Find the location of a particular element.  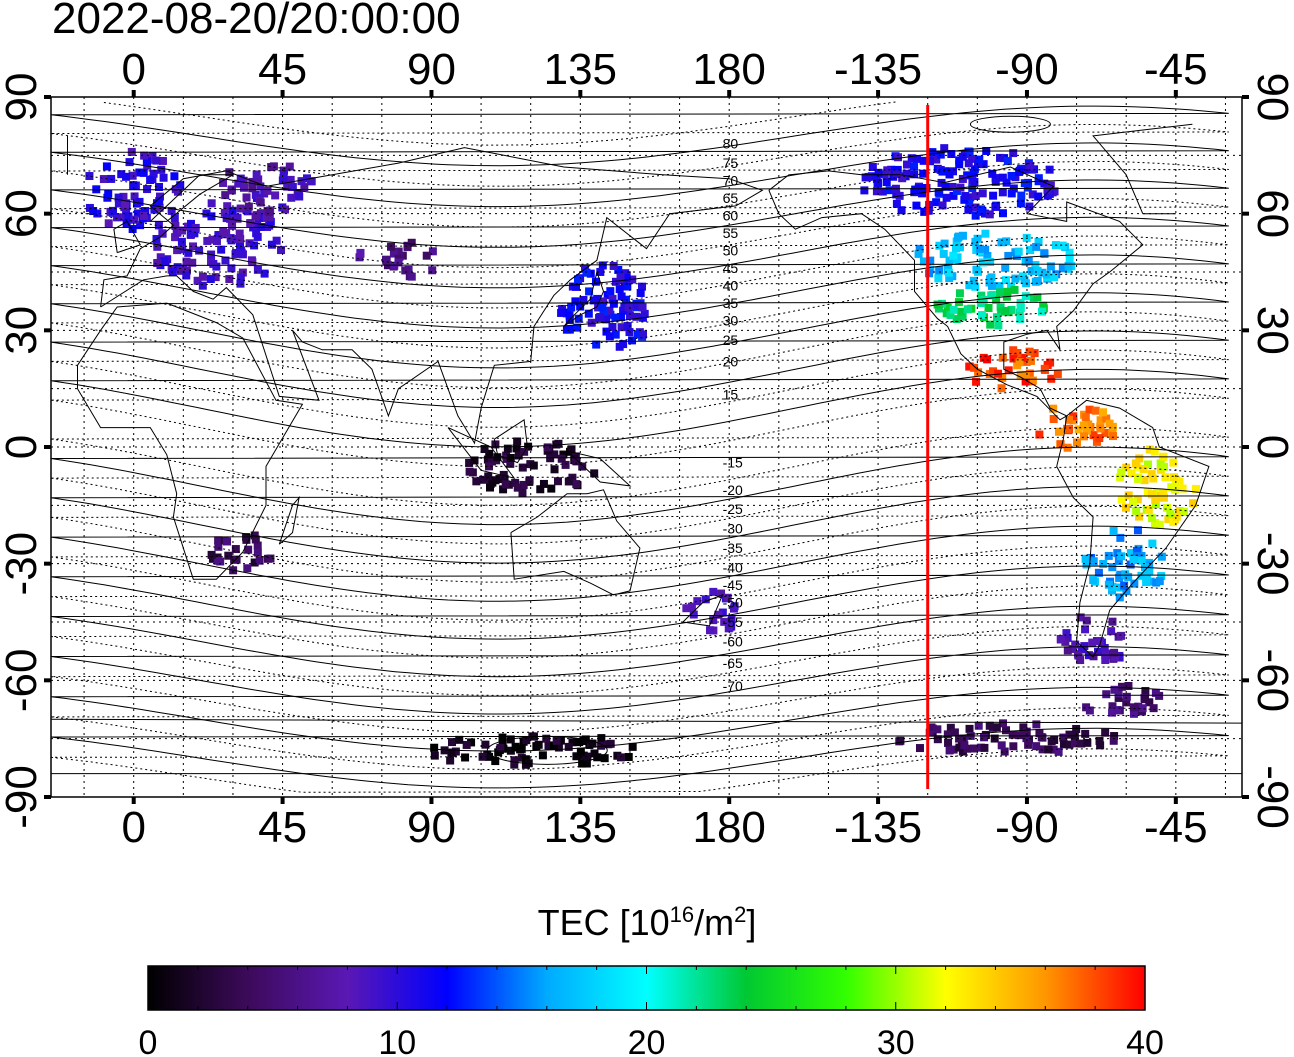

contour-label: -15 is located at coordinates (733, 463).